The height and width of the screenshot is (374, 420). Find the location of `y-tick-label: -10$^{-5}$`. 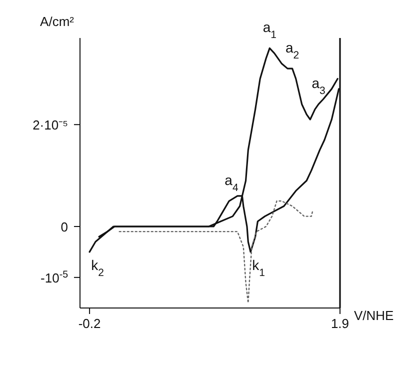

y-tick-label: -10$^{-5}$ is located at coordinates (54, 277).